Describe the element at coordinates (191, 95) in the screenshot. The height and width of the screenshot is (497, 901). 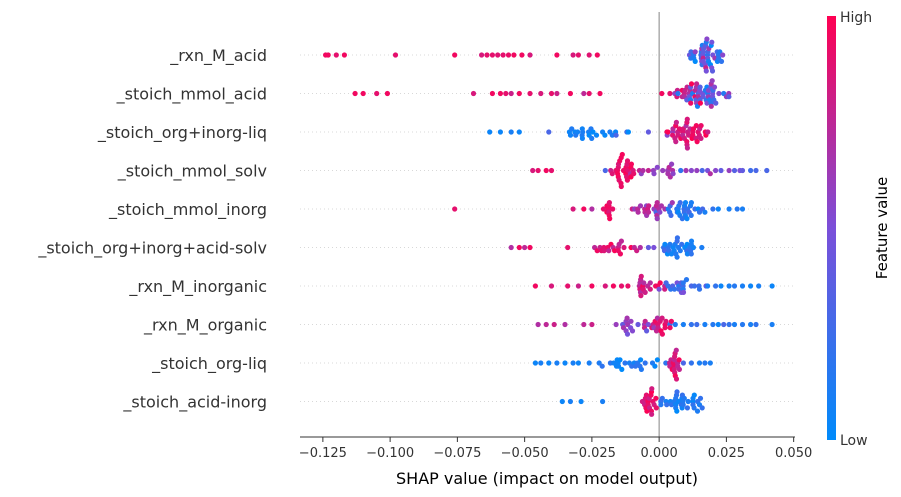
I see `feature-label: _stoich_mmol_acid` at that location.